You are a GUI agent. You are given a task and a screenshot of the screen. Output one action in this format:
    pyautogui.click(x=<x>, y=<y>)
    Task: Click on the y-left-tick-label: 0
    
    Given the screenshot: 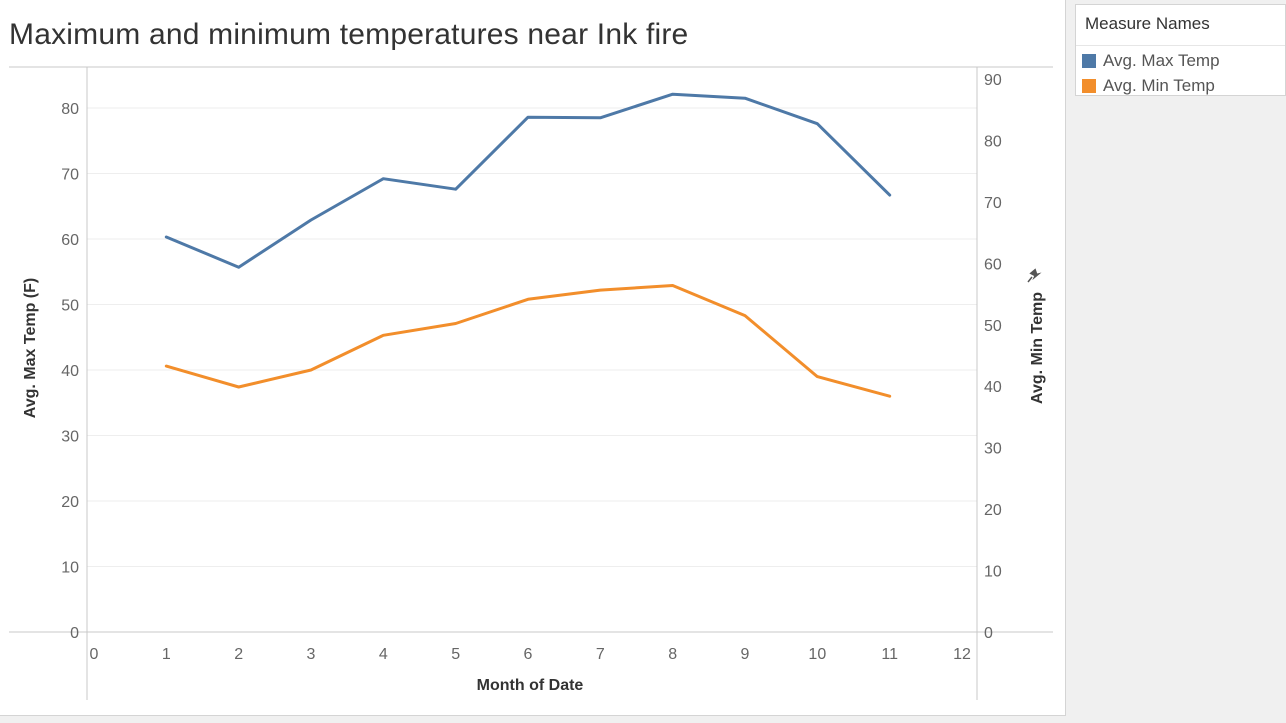 What is the action you would take?
    pyautogui.click(x=74, y=633)
    